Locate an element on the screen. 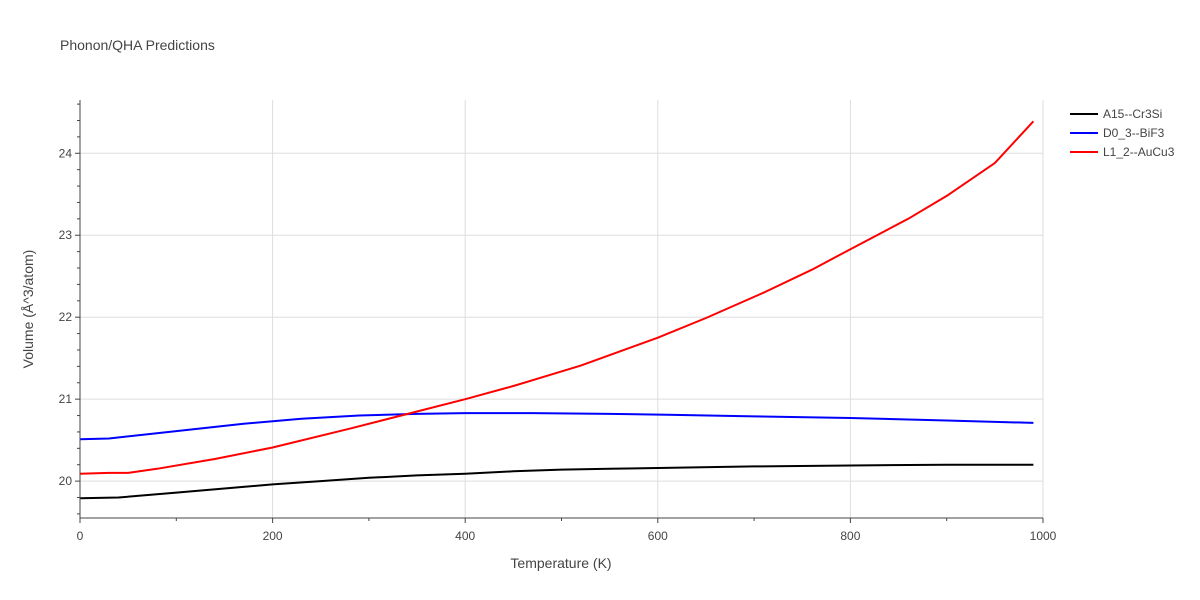 The width and height of the screenshot is (1200, 600). y-tick-label: 24 is located at coordinates (66, 153).